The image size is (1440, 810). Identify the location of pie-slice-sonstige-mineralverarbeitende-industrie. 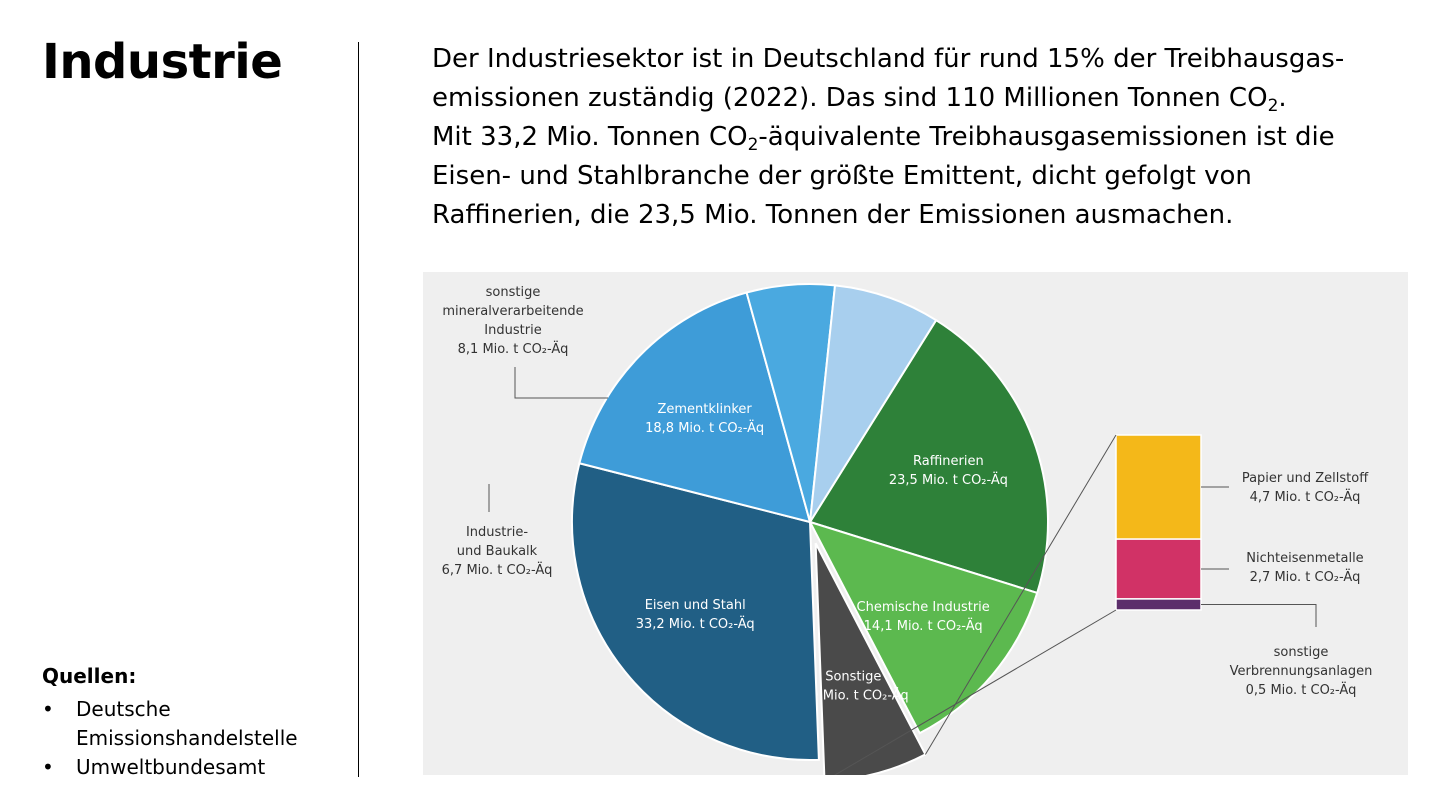
(873, 403).